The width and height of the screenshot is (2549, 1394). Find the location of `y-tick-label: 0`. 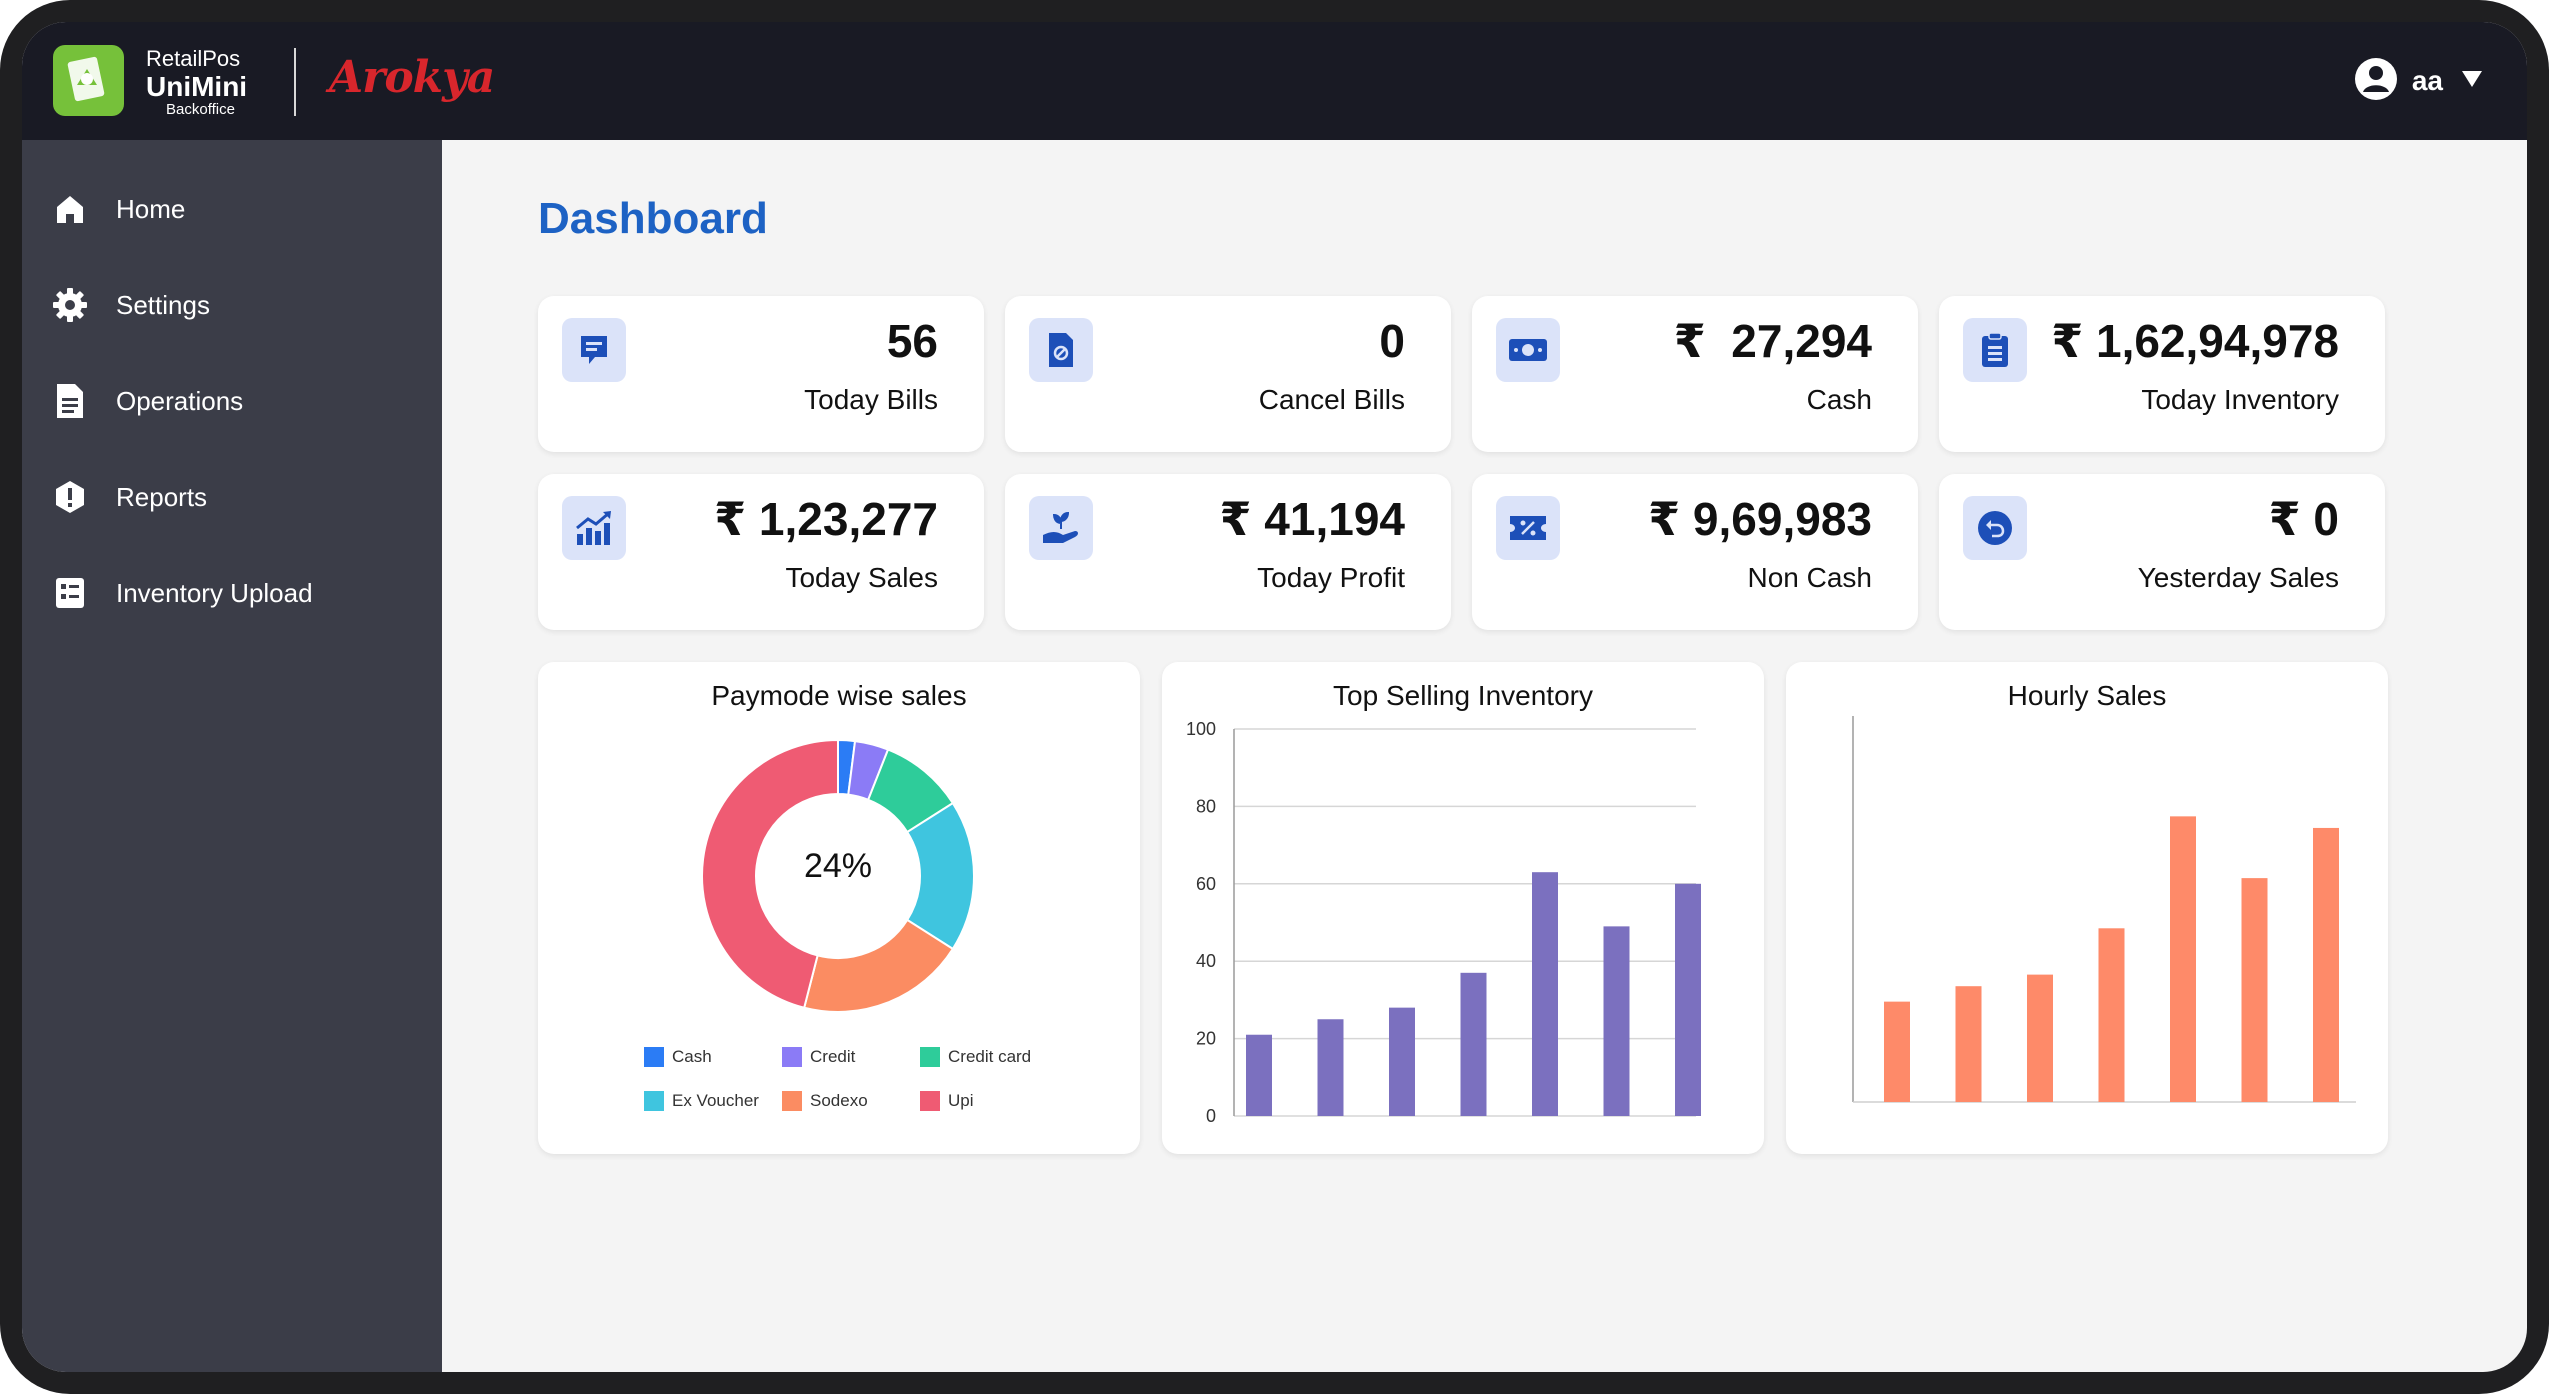

y-tick-label: 0 is located at coordinates (1211, 1116).